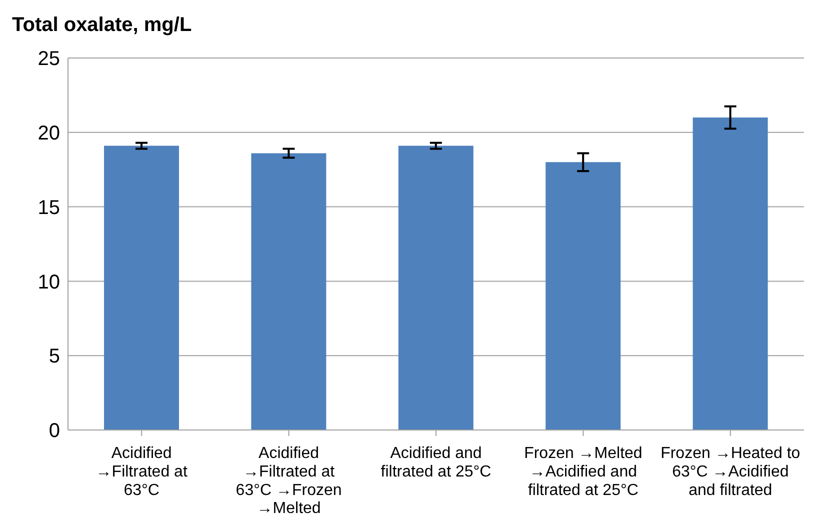 Image resolution: width=820 pixels, height=523 pixels. Describe the element at coordinates (49, 282) in the screenshot. I see `y-tick-label: 10` at that location.